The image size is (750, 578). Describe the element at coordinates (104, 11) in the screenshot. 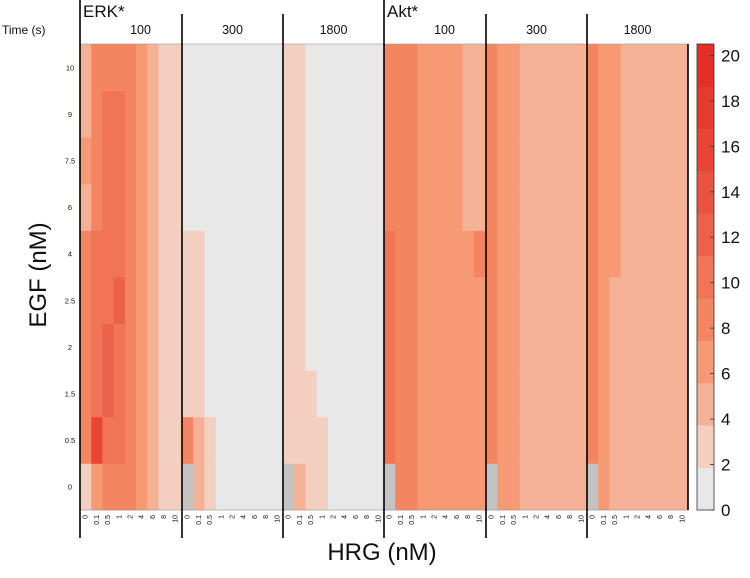

I see `panel-readout-label: ERK*` at that location.